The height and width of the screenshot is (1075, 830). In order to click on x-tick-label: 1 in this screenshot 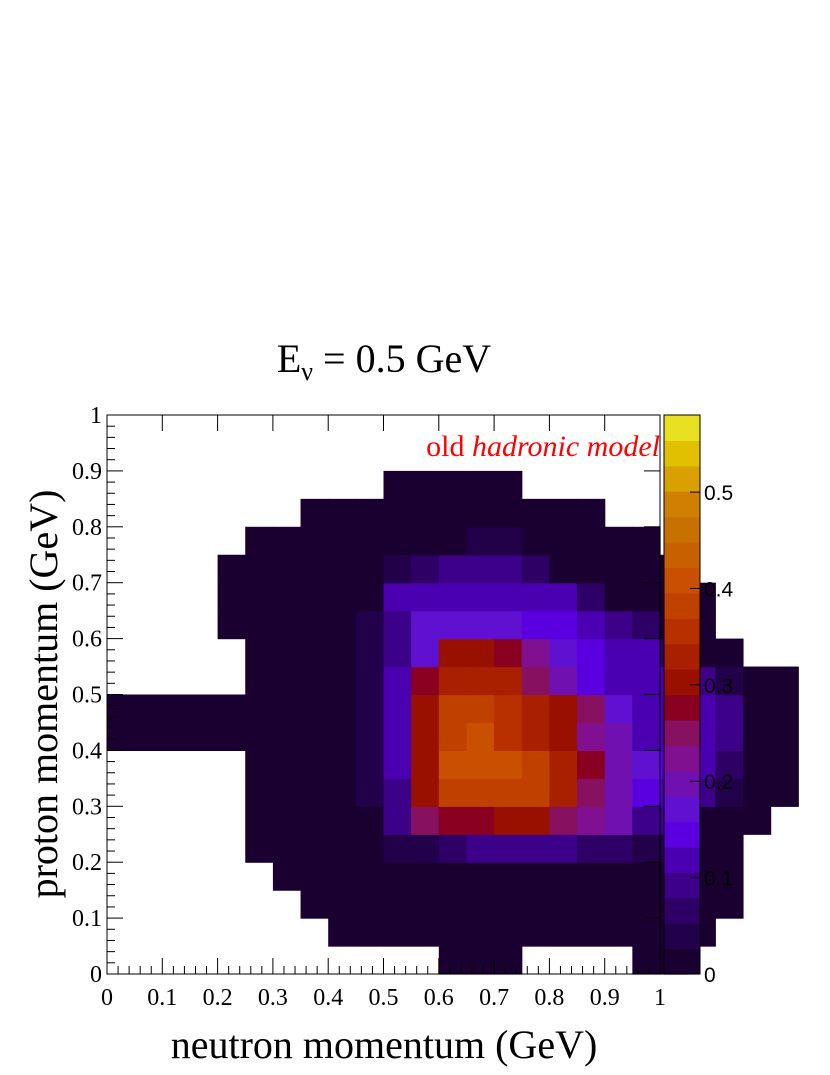, I will do `click(660, 998)`.